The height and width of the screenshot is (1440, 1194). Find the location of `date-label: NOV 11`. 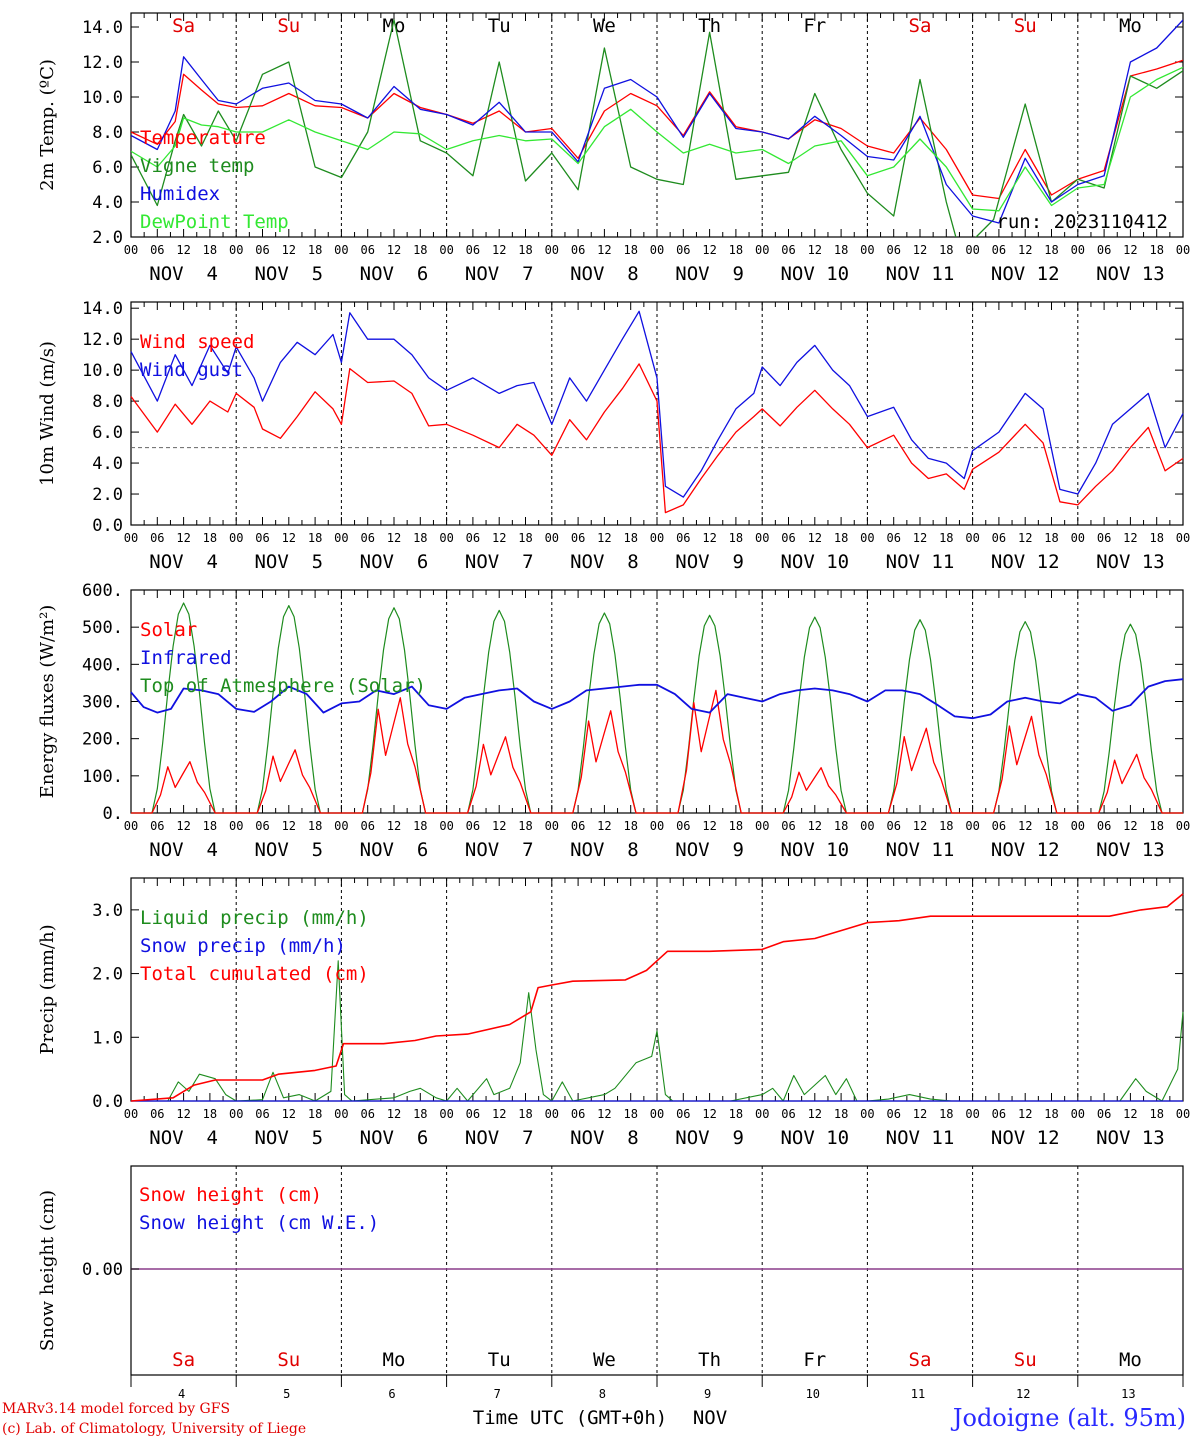

date-label: NOV 11 is located at coordinates (920, 1138).